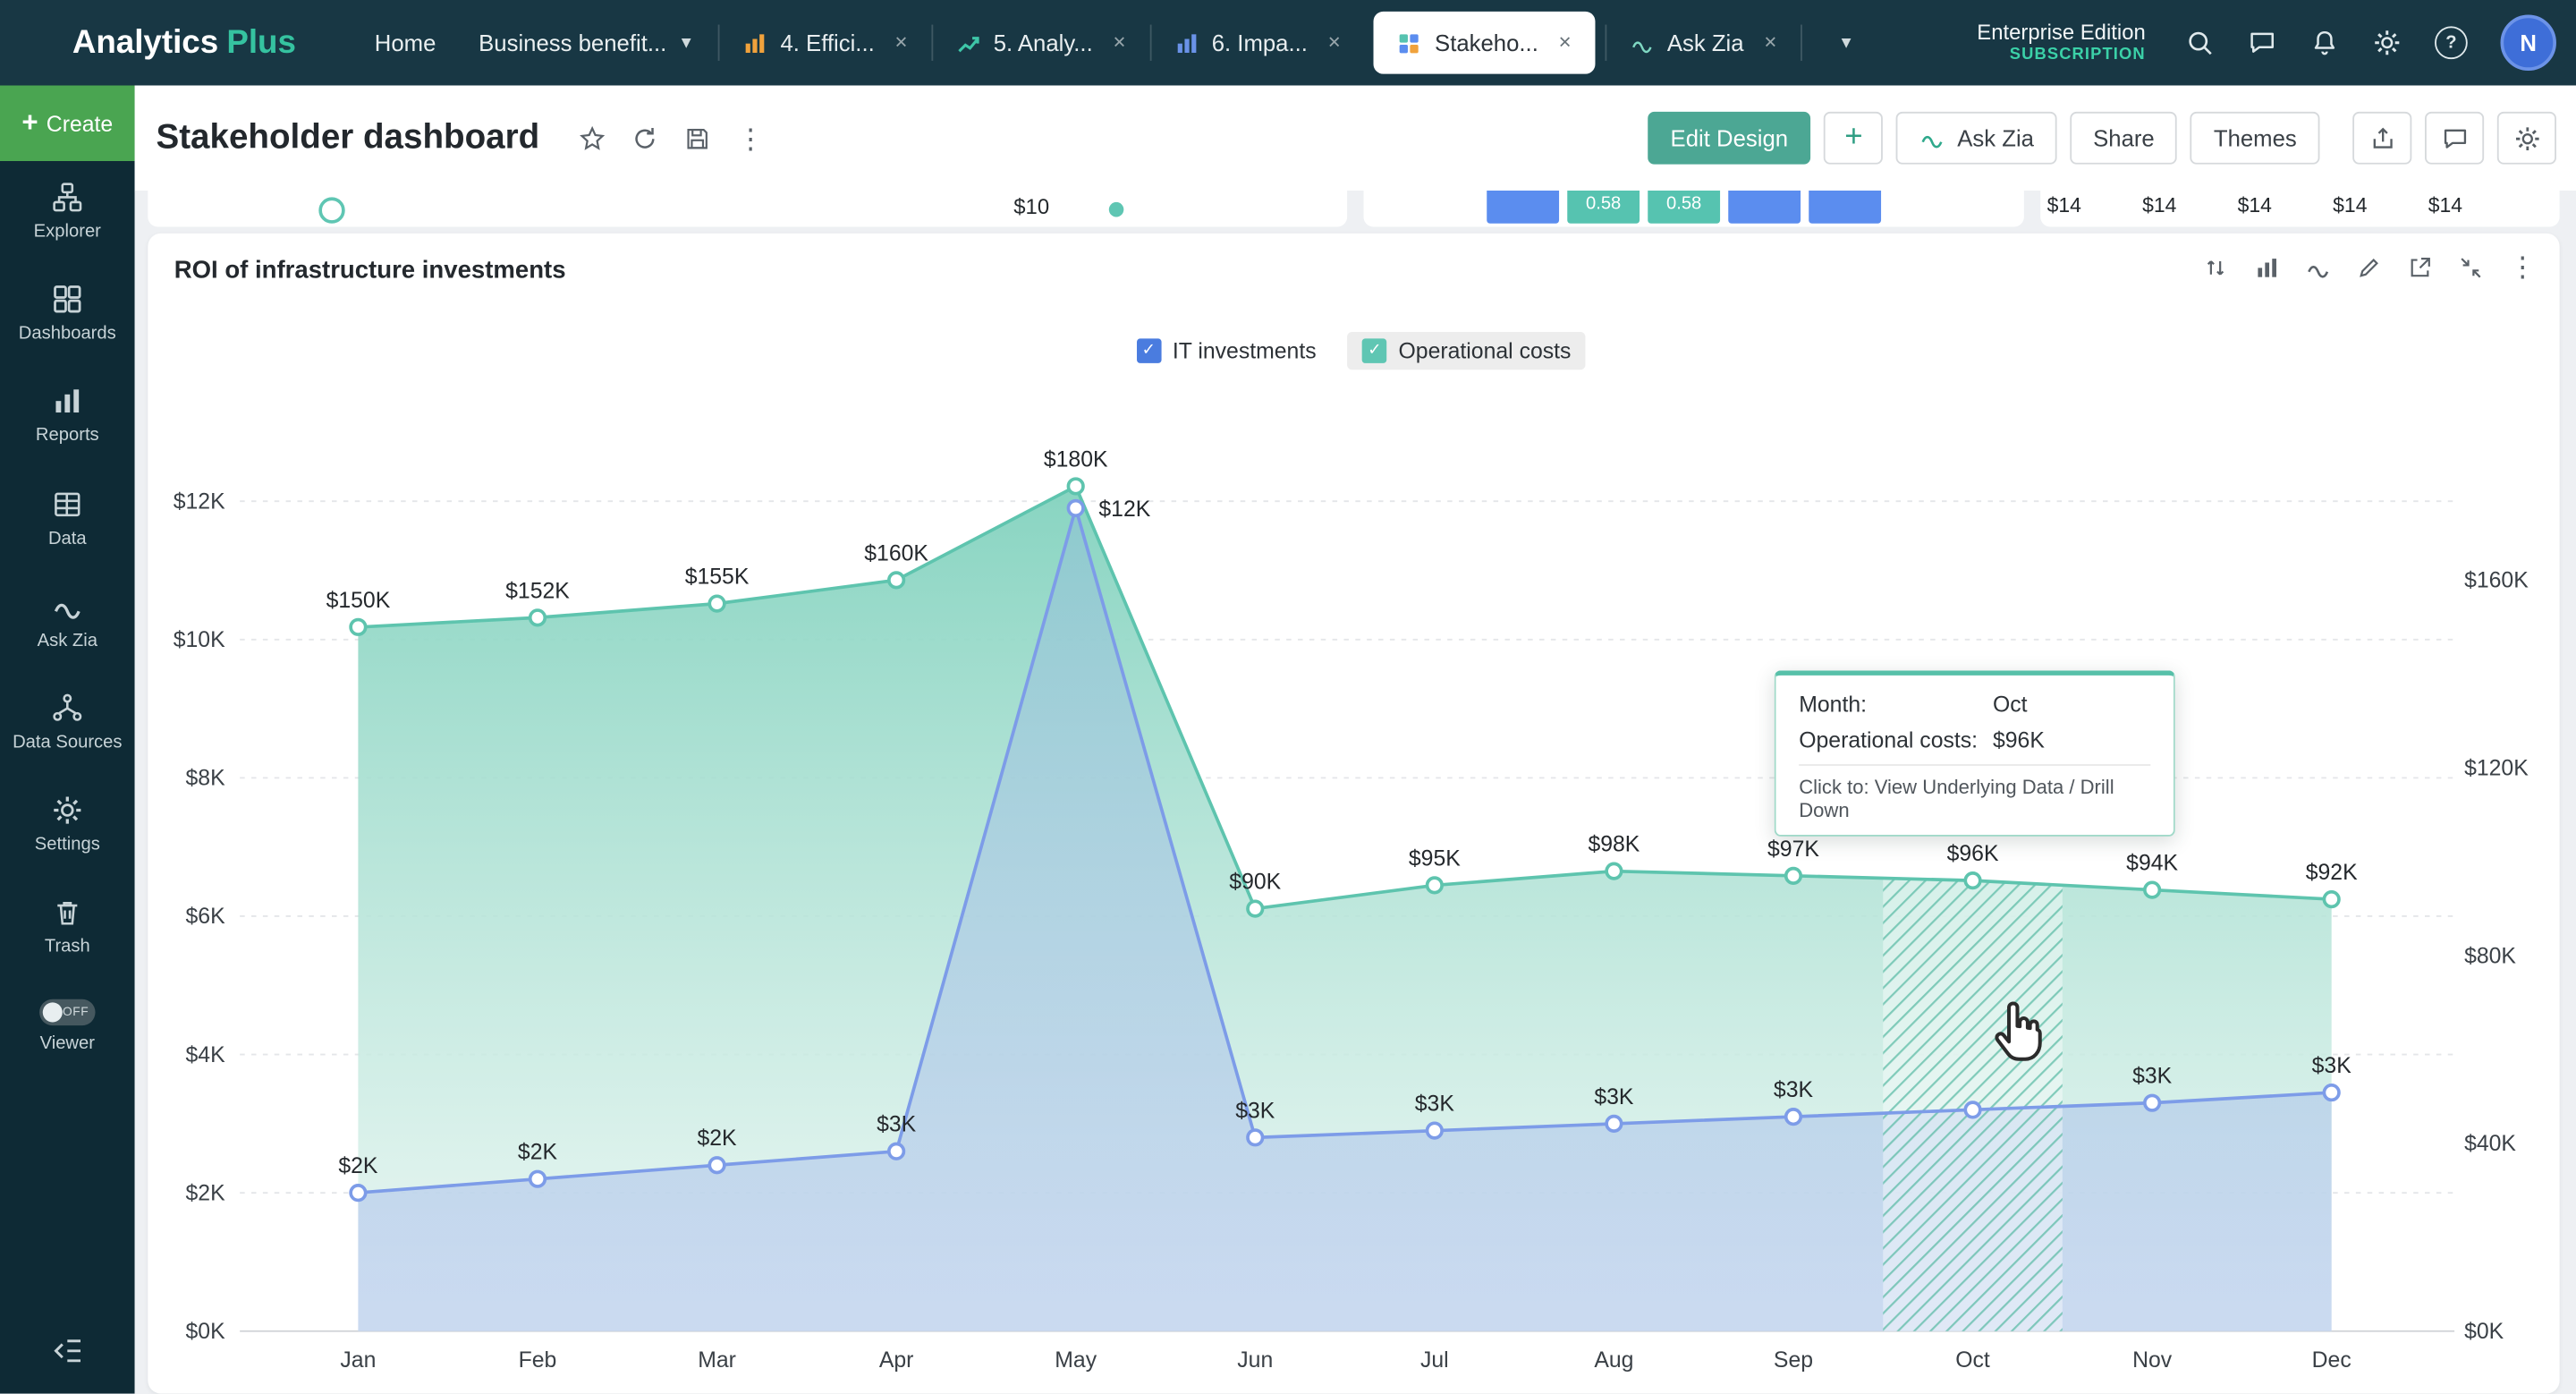 The height and width of the screenshot is (1394, 2576). Describe the element at coordinates (2063, 205) in the screenshot. I see `value-fragment: $14` at that location.